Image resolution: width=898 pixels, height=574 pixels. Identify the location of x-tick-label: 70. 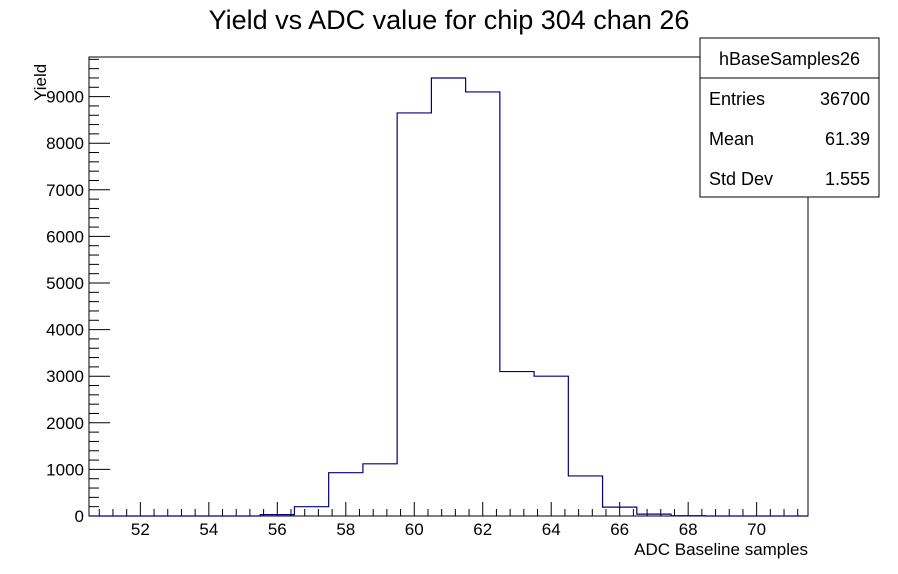
(756, 529).